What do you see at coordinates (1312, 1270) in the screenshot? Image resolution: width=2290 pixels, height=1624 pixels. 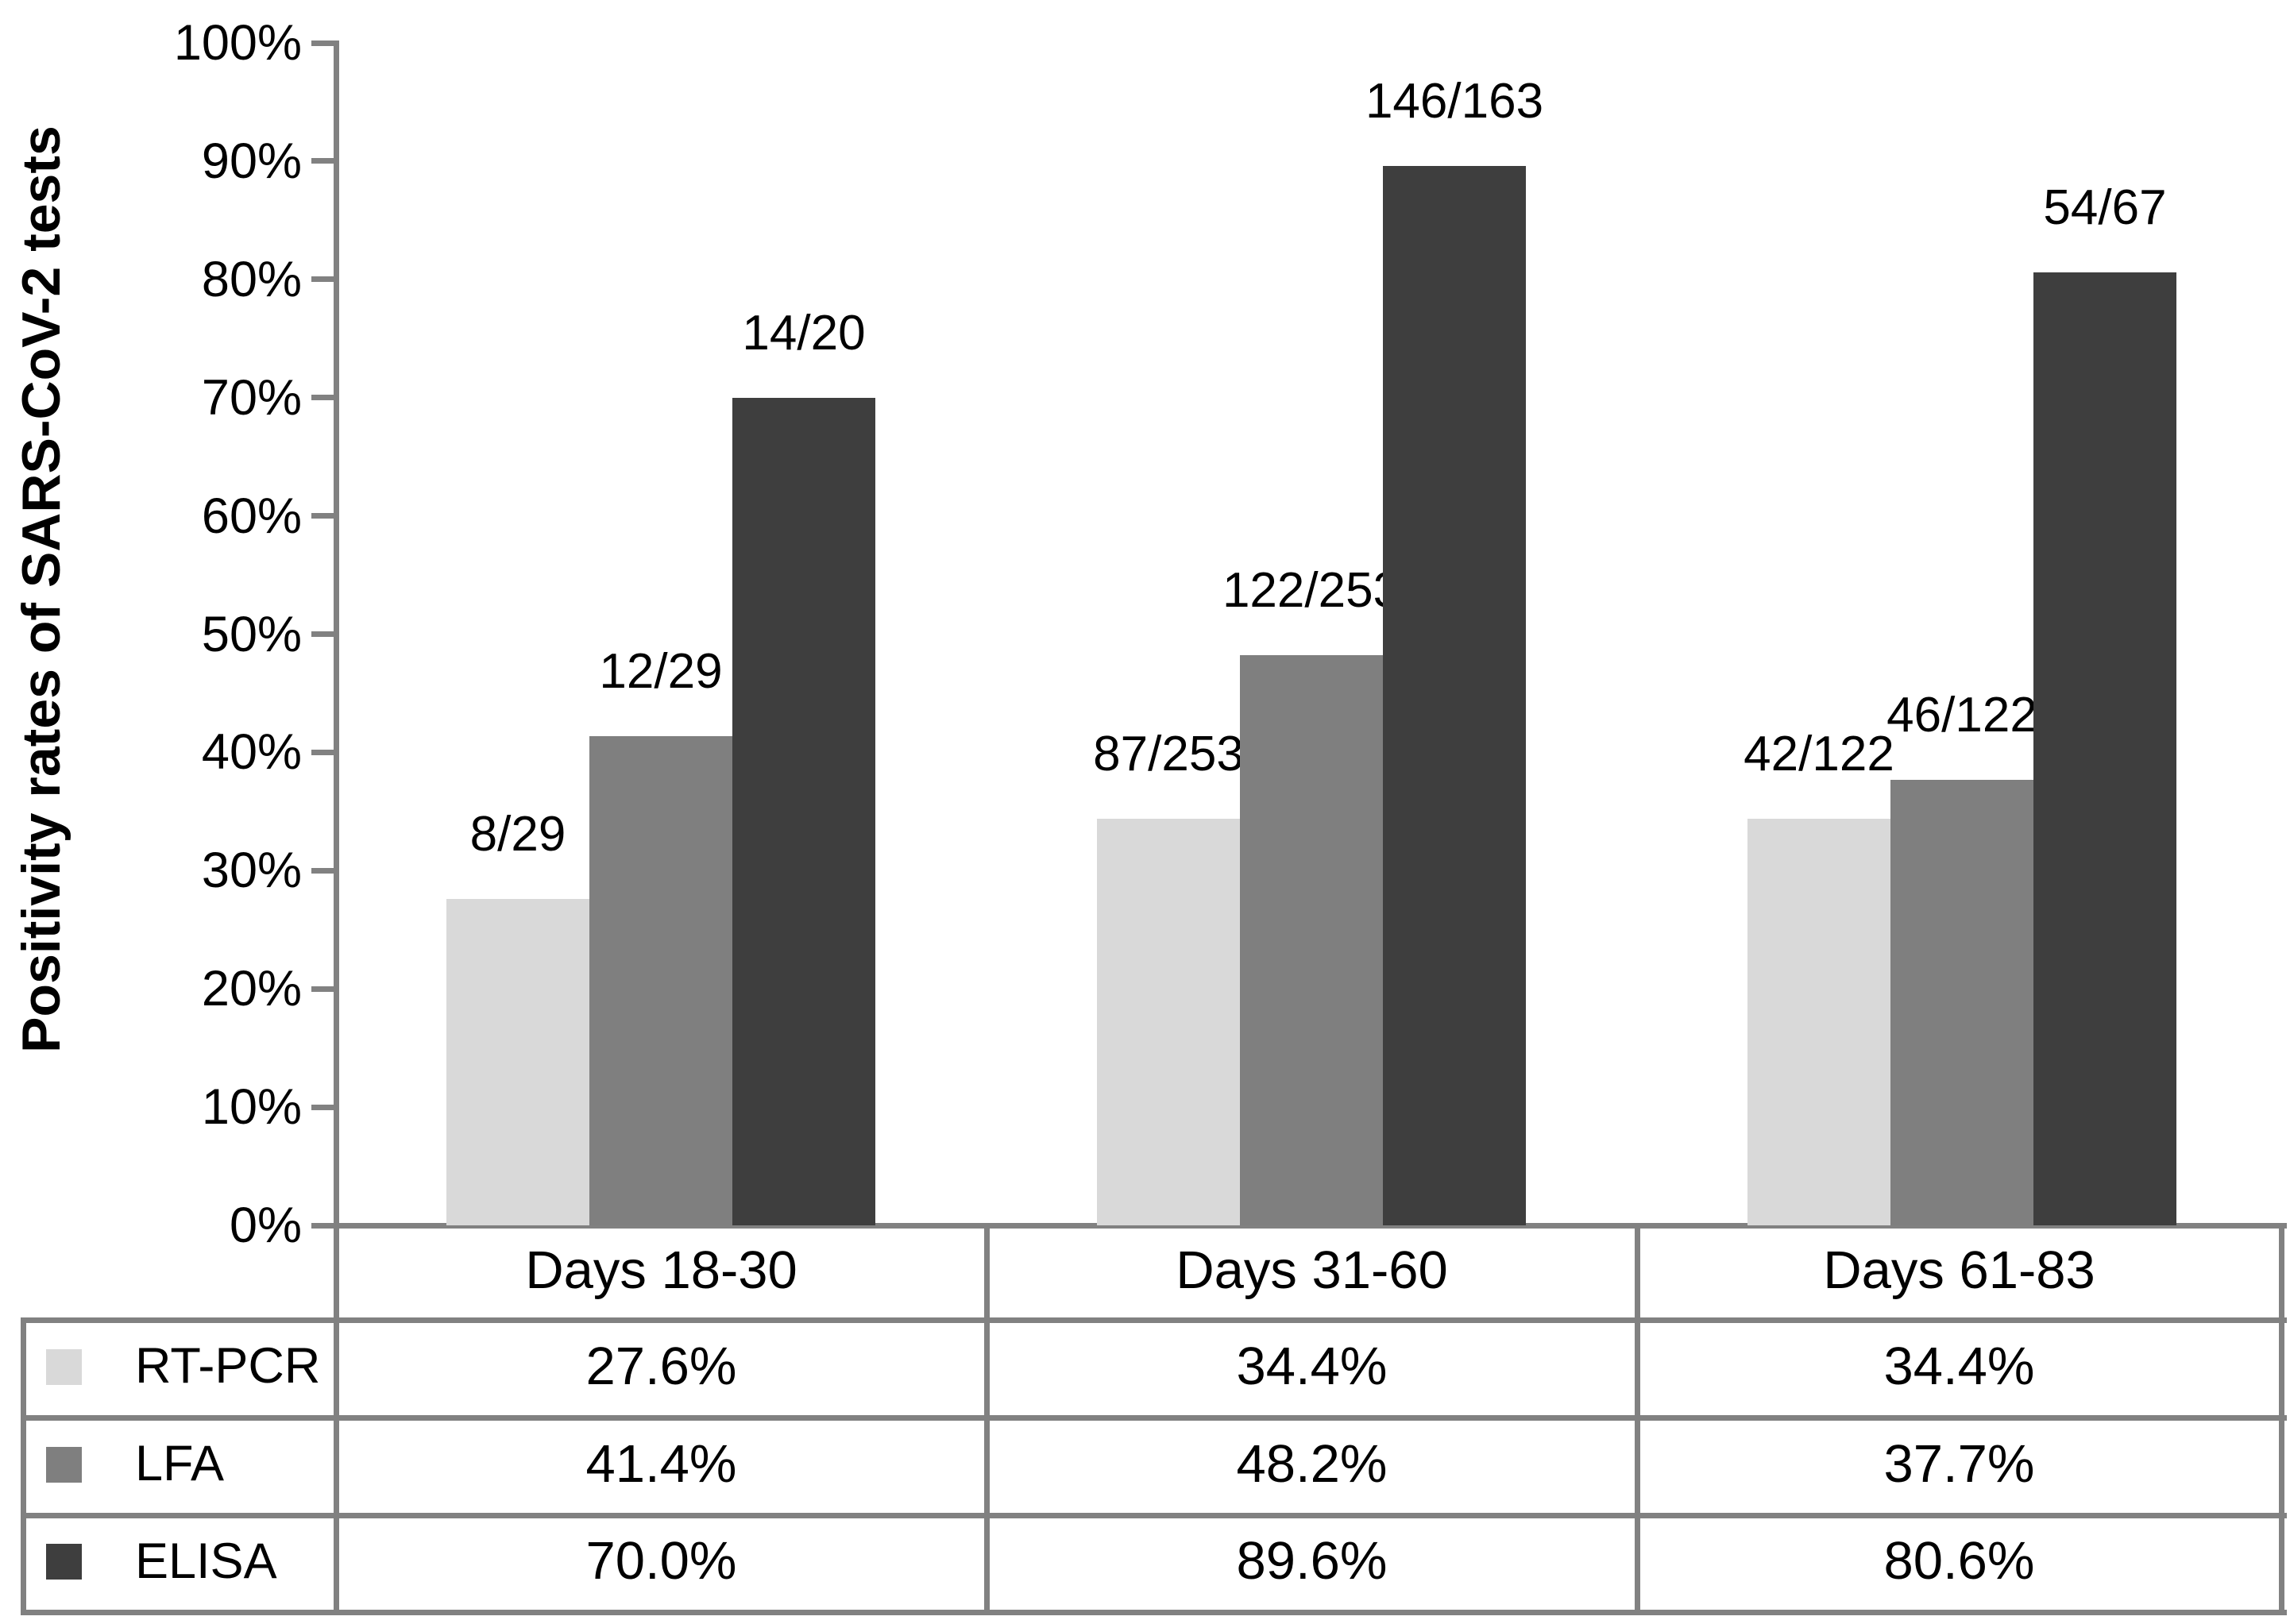 I see `category-header-2: Days 31-60` at bounding box center [1312, 1270].